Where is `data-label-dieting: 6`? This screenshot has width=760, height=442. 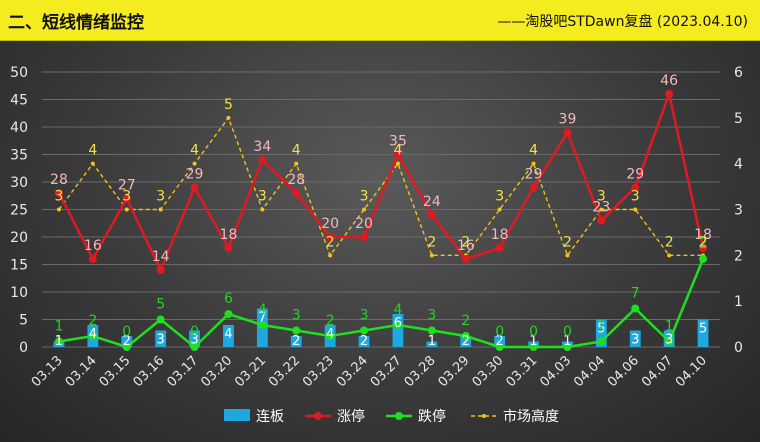 data-label-dieting: 6 is located at coordinates (228, 299).